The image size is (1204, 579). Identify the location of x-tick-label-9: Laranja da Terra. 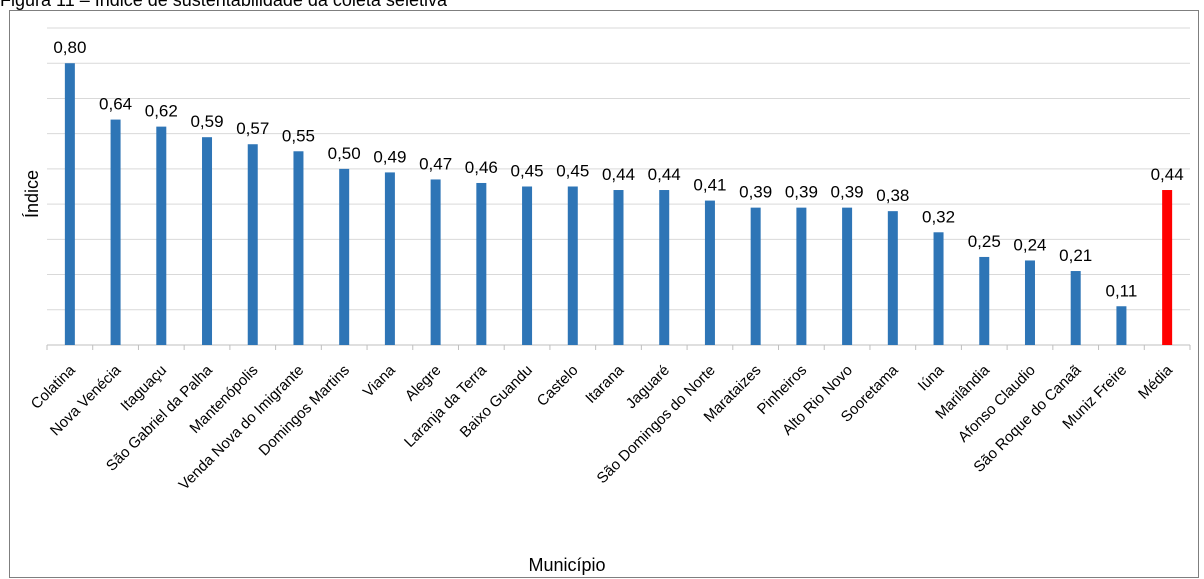
(446, 406).